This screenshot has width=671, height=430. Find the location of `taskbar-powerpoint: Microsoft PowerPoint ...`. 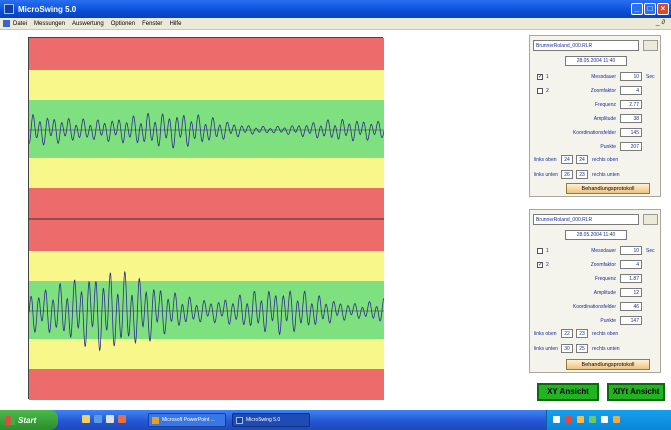

taskbar-powerpoint: Microsoft PowerPoint ... is located at coordinates (187, 420).